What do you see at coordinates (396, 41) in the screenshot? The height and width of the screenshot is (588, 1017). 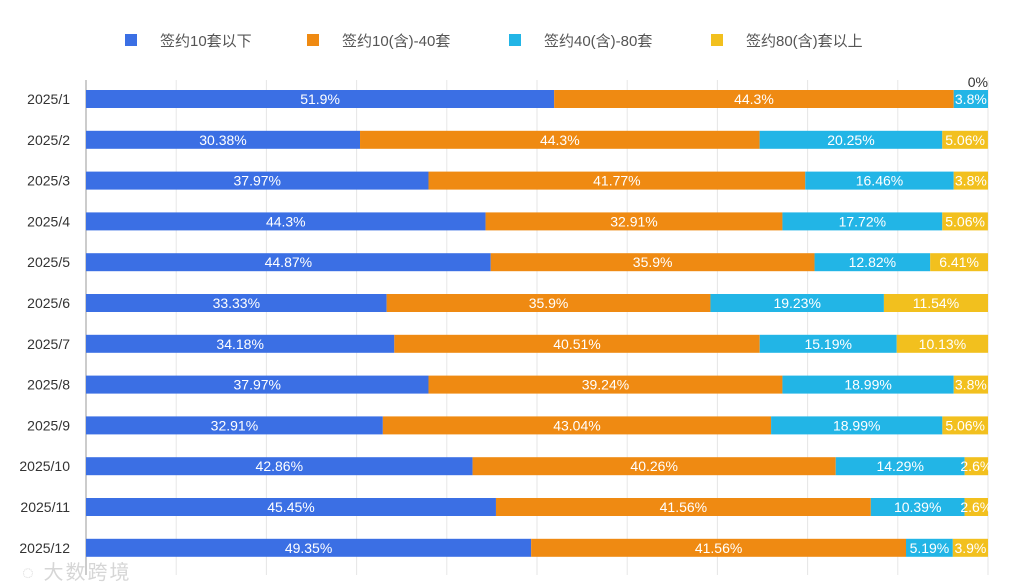 I see `legend-label: 签约10(含)-40套` at bounding box center [396, 41].